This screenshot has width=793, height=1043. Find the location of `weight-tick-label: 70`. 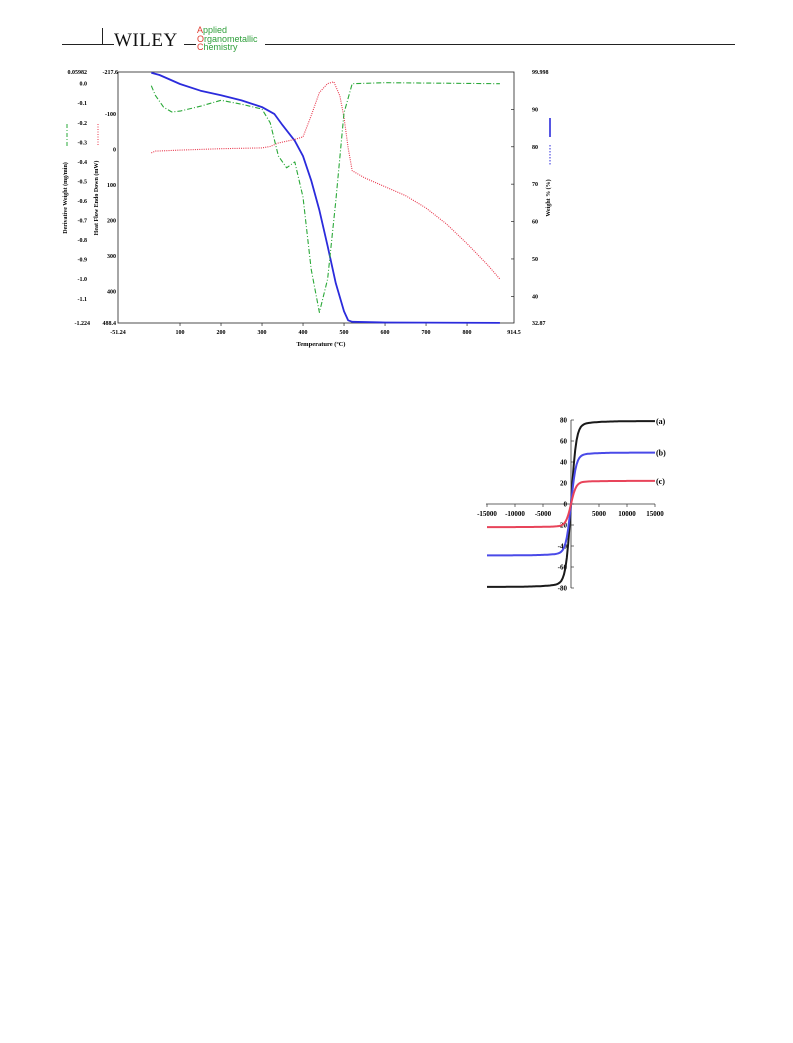

weight-tick-label: 70 is located at coordinates (535, 185).